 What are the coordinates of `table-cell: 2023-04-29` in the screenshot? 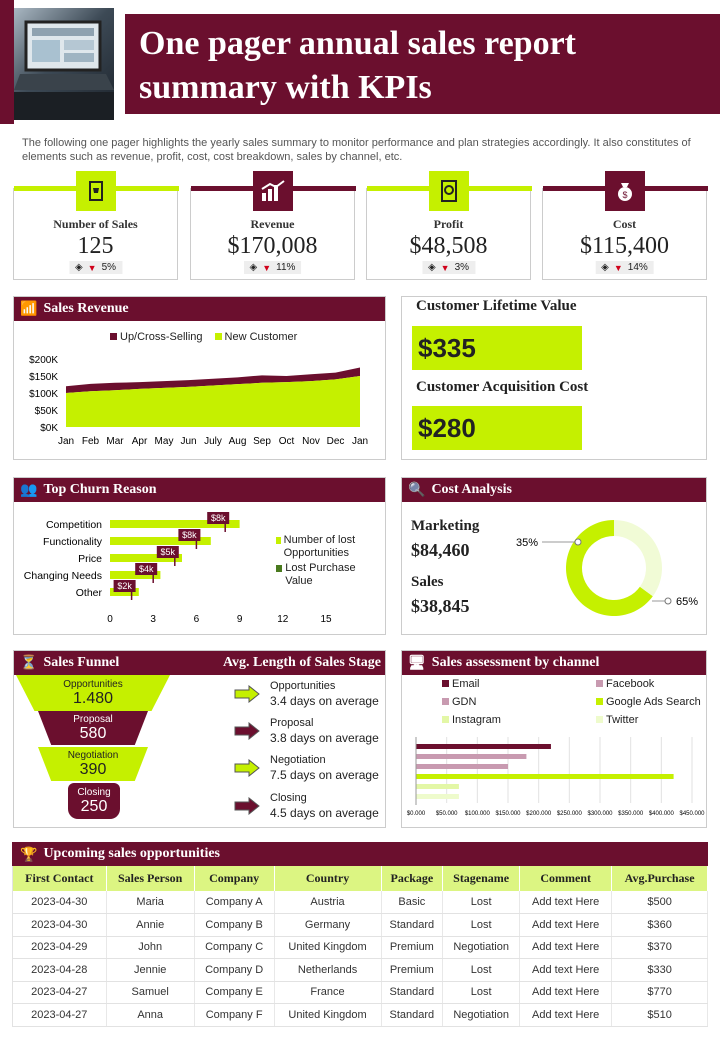 It's located at (59, 947).